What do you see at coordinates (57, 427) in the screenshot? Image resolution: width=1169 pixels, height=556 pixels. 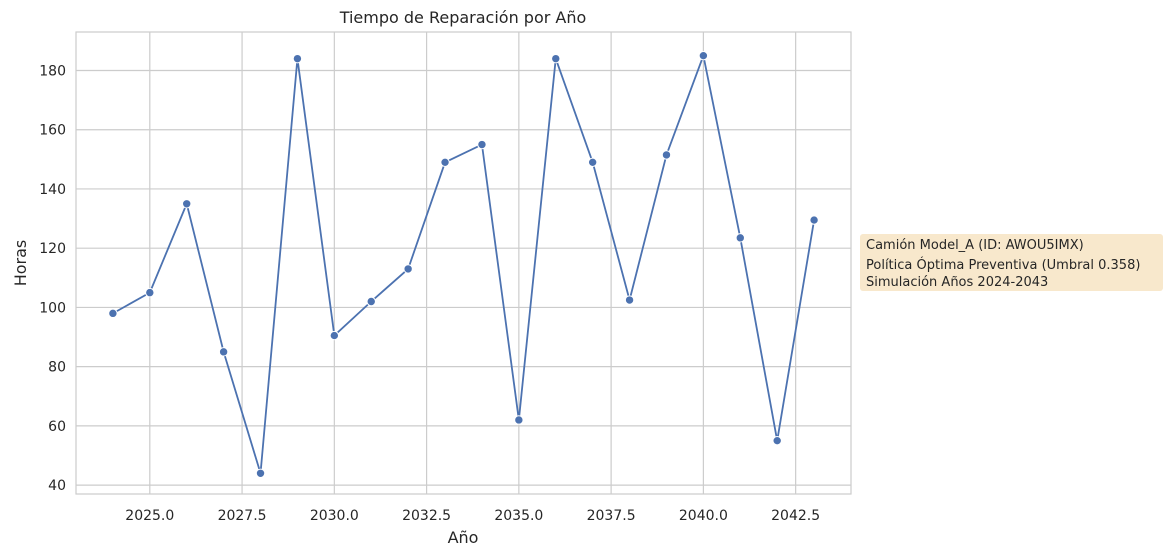 I see `y-tick-label: 60` at bounding box center [57, 427].